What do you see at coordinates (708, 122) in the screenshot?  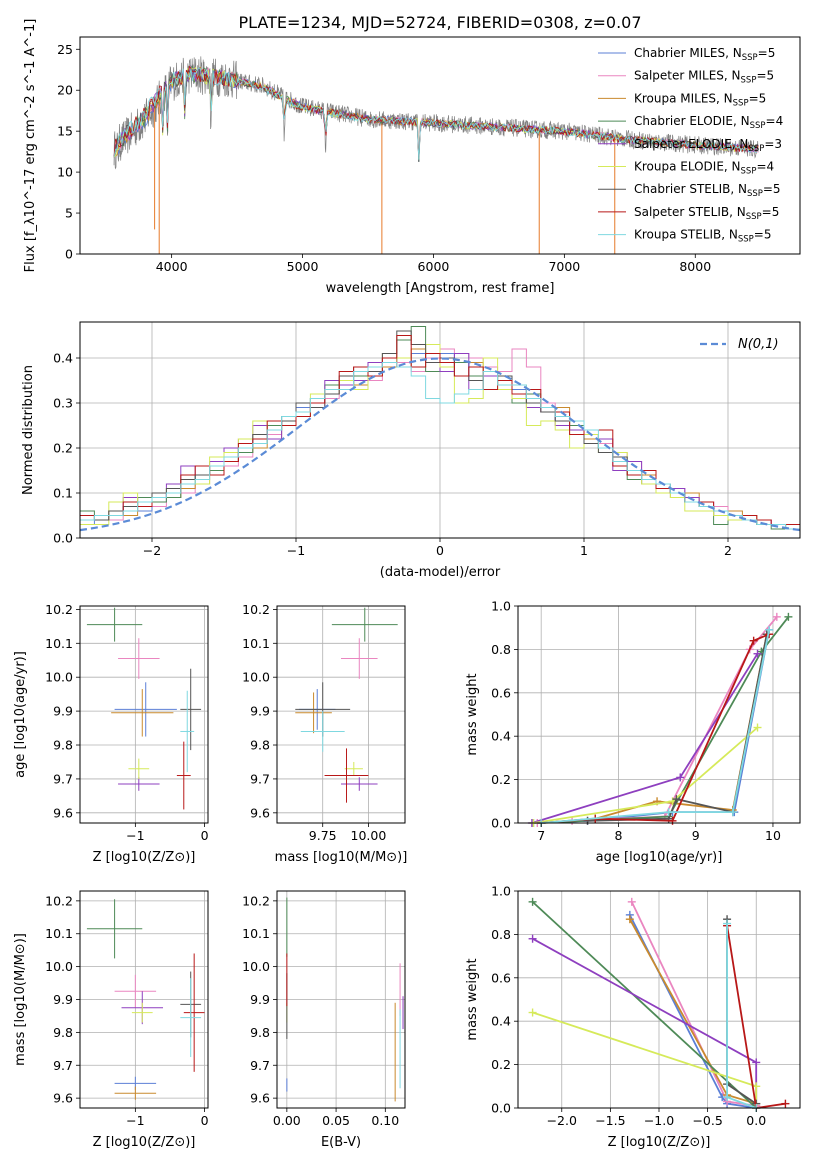 I see `legend-entry: Chabrier ELODIE, NSSP=4` at bounding box center [708, 122].